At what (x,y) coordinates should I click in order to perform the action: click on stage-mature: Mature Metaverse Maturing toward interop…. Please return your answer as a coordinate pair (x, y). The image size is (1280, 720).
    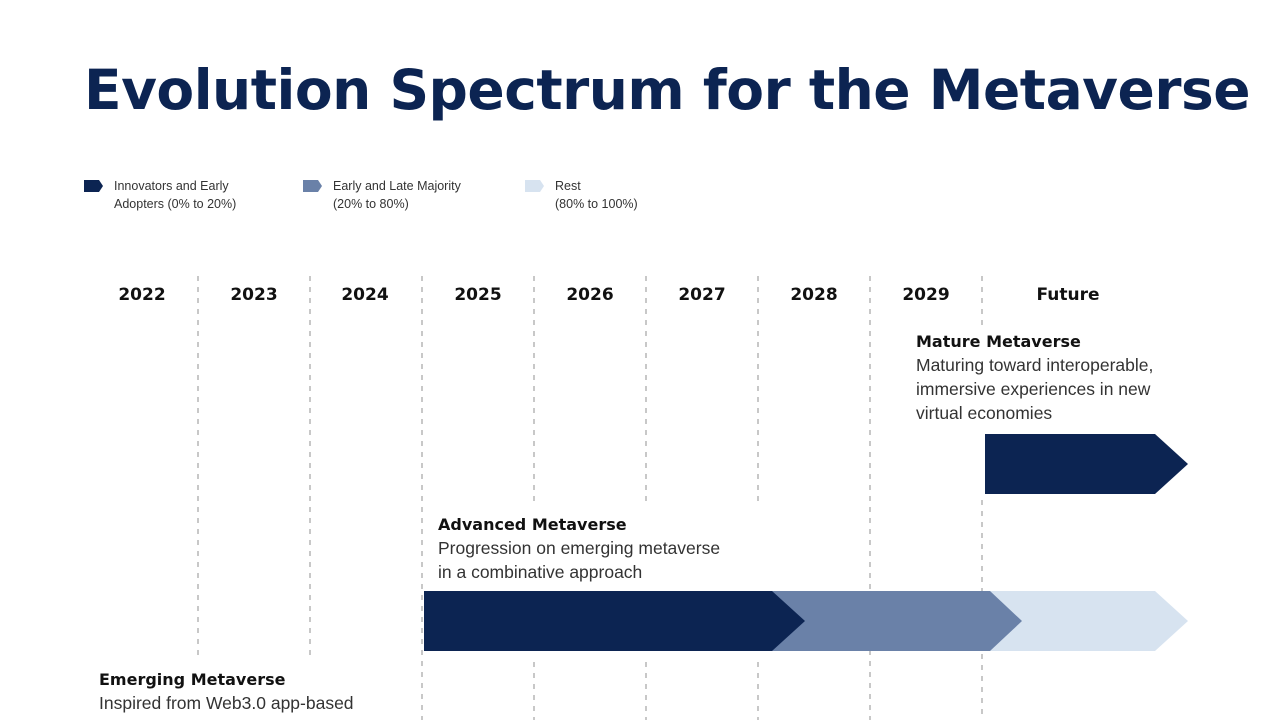
    Looking at the image, I should click on (1034, 378).